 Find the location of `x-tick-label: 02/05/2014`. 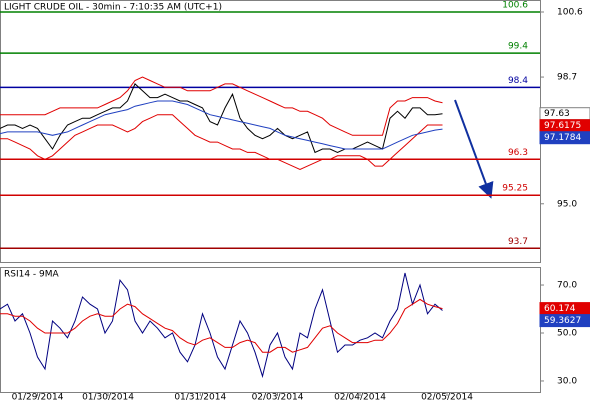

x-tick-label: 02/05/2014 is located at coordinates (447, 396).